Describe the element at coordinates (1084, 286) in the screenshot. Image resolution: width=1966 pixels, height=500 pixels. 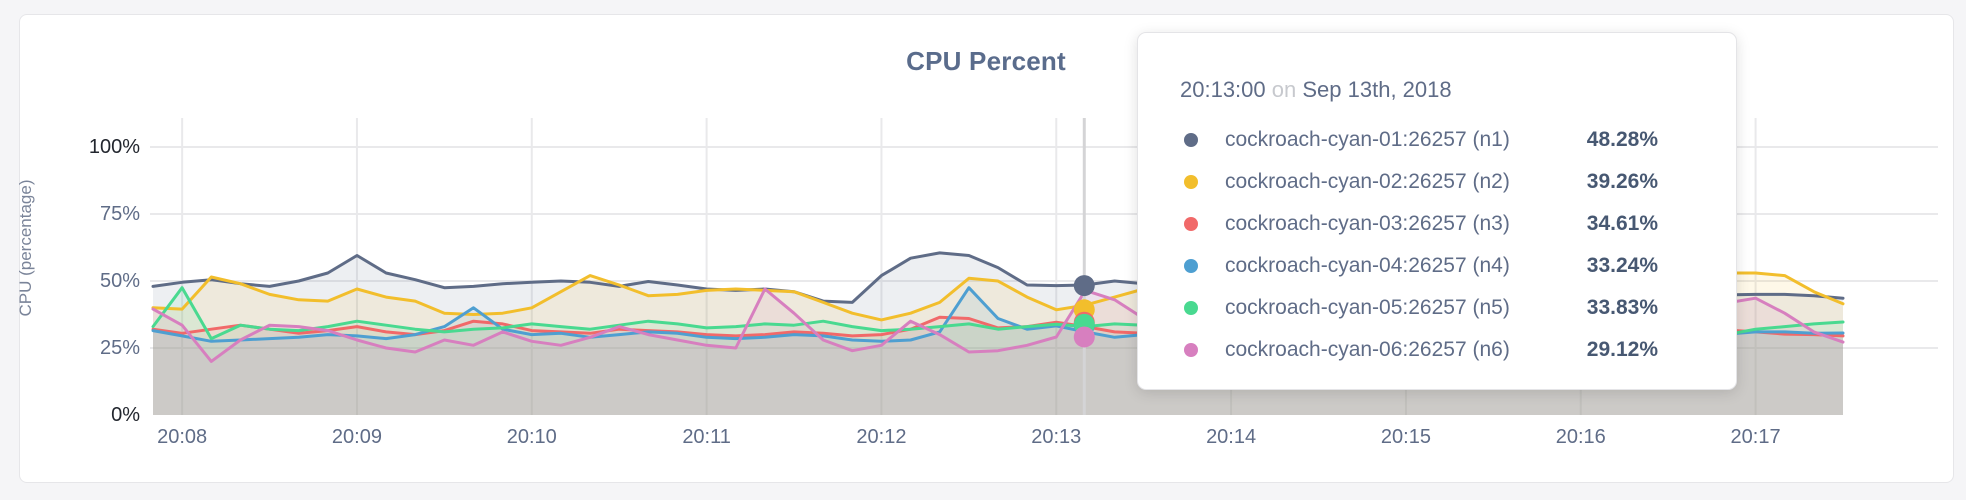
I see `hover-dot-n1` at that location.